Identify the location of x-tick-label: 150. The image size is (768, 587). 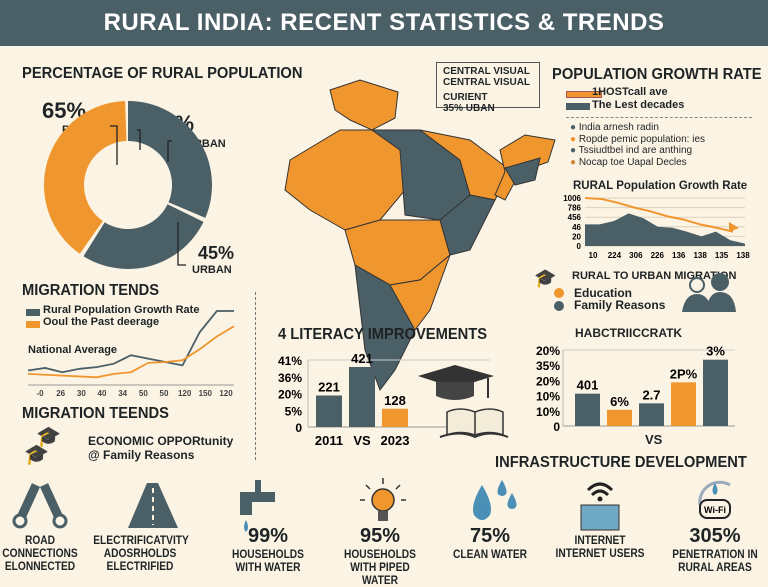
(206, 393).